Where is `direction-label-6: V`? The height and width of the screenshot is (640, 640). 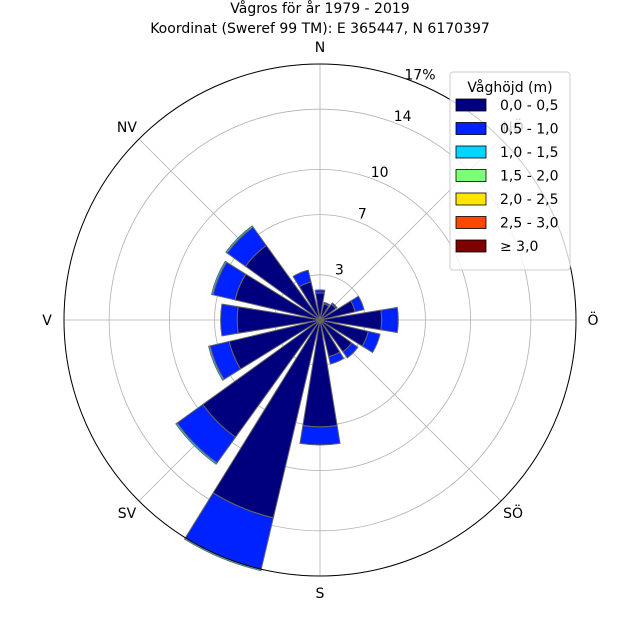
direction-label-6: V is located at coordinates (47, 321).